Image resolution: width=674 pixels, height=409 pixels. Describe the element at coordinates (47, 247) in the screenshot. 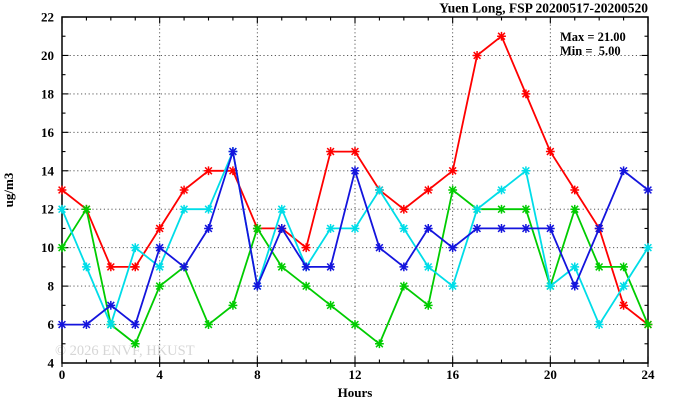

I see `svg-text: 10` at that location.